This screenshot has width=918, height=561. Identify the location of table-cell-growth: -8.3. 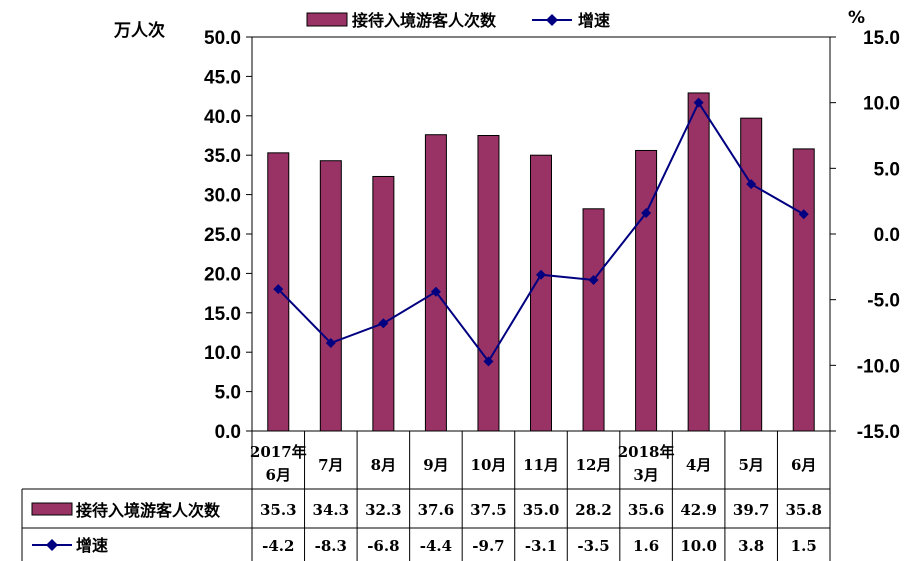
(331, 546).